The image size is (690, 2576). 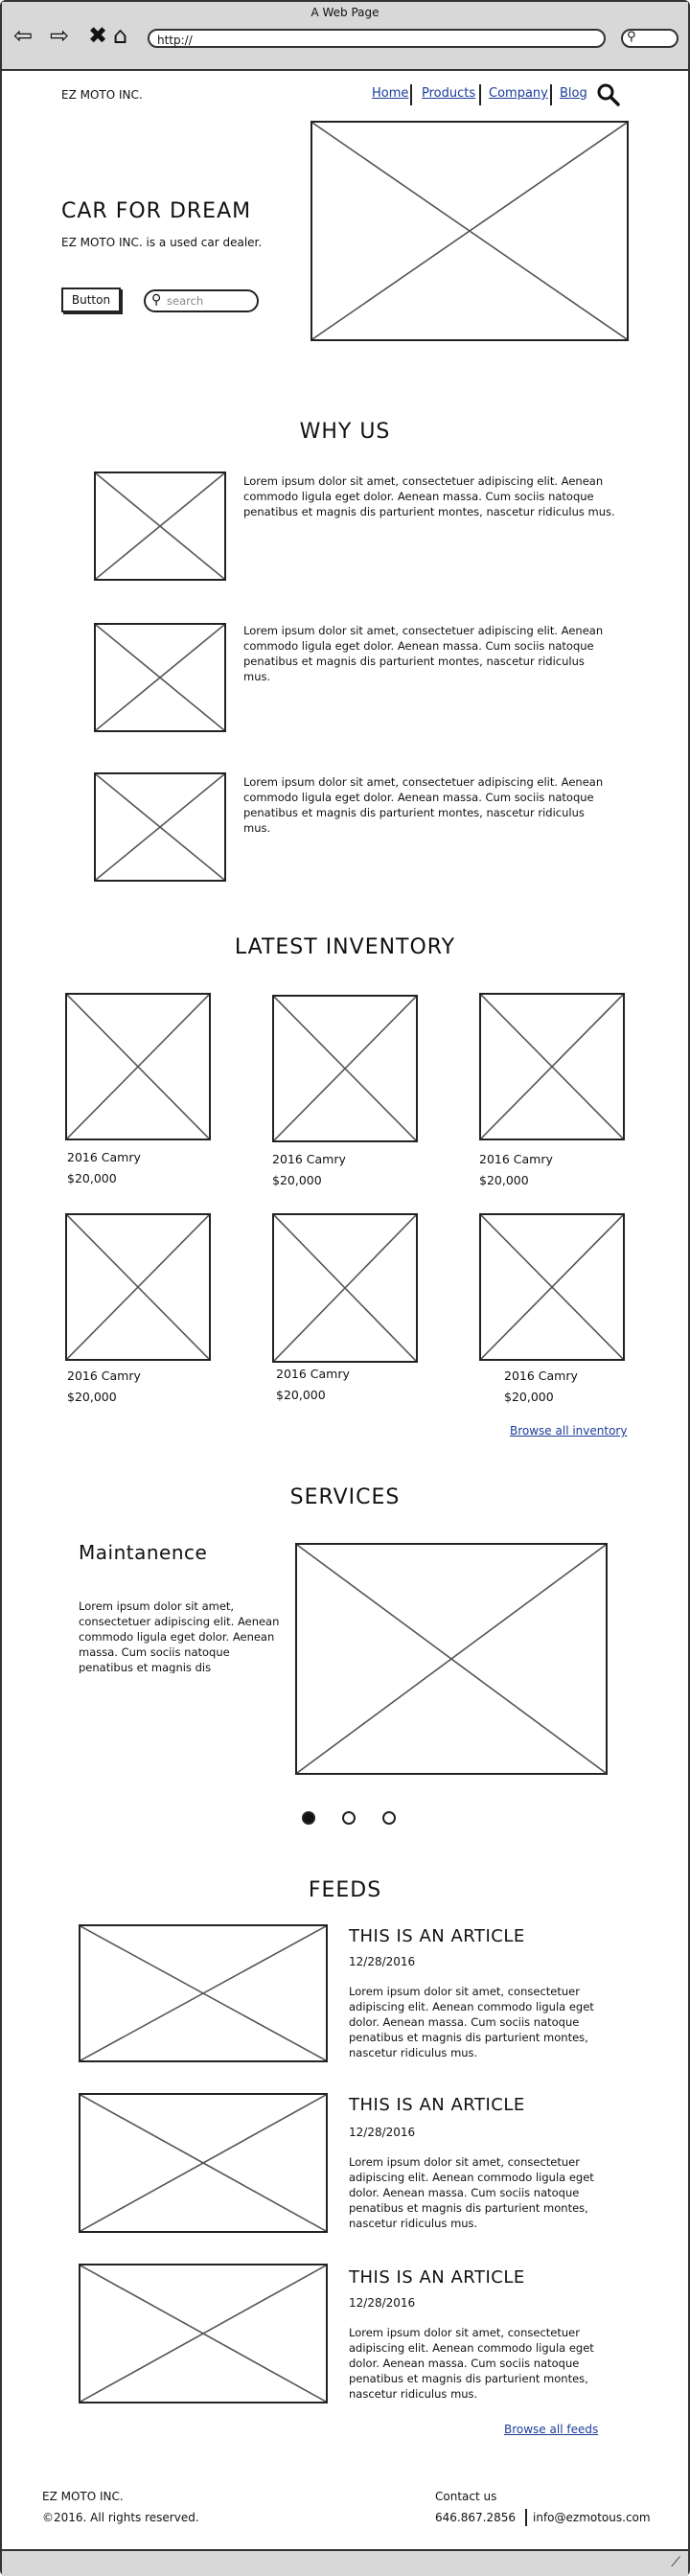 I want to click on footer-divider, so click(x=526, y=2517).